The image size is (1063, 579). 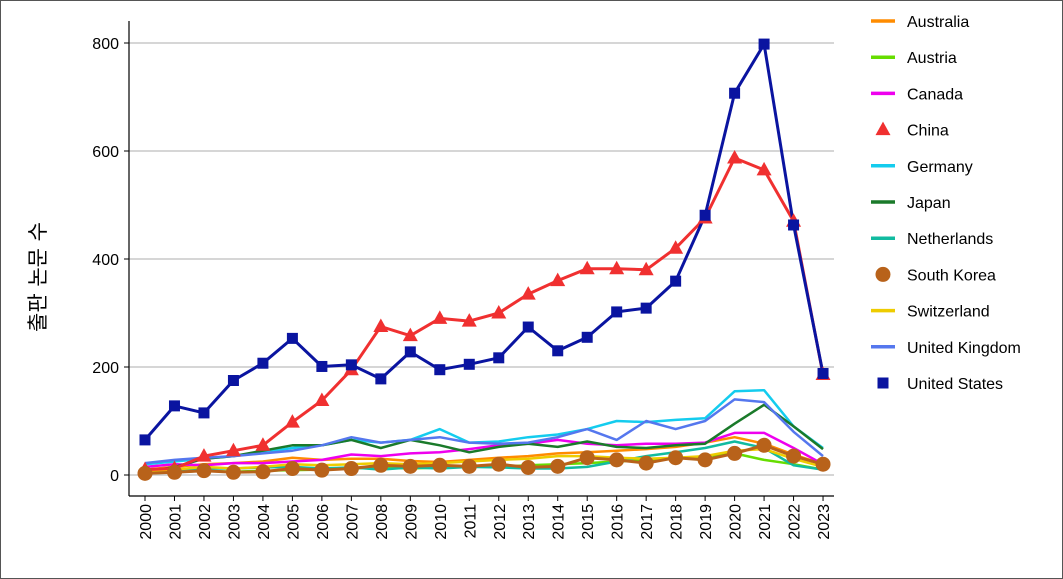 I want to click on point-south-korea-2023, so click(x=823, y=464).